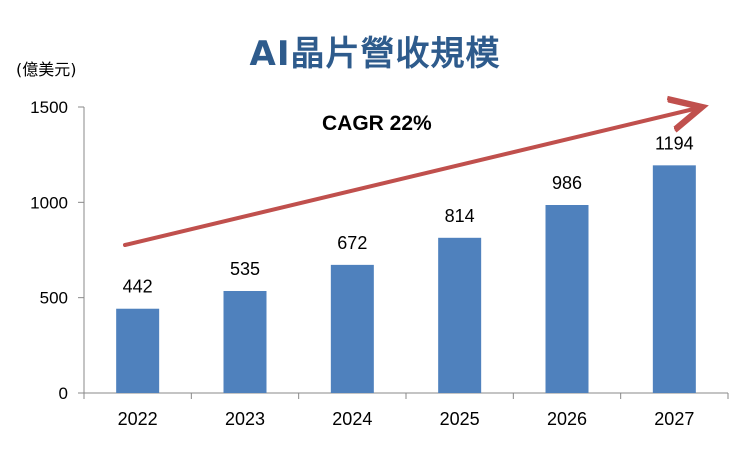 The height and width of the screenshot is (450, 750). What do you see at coordinates (49, 107) in the screenshot?
I see `y-tick-label: 1500` at bounding box center [49, 107].